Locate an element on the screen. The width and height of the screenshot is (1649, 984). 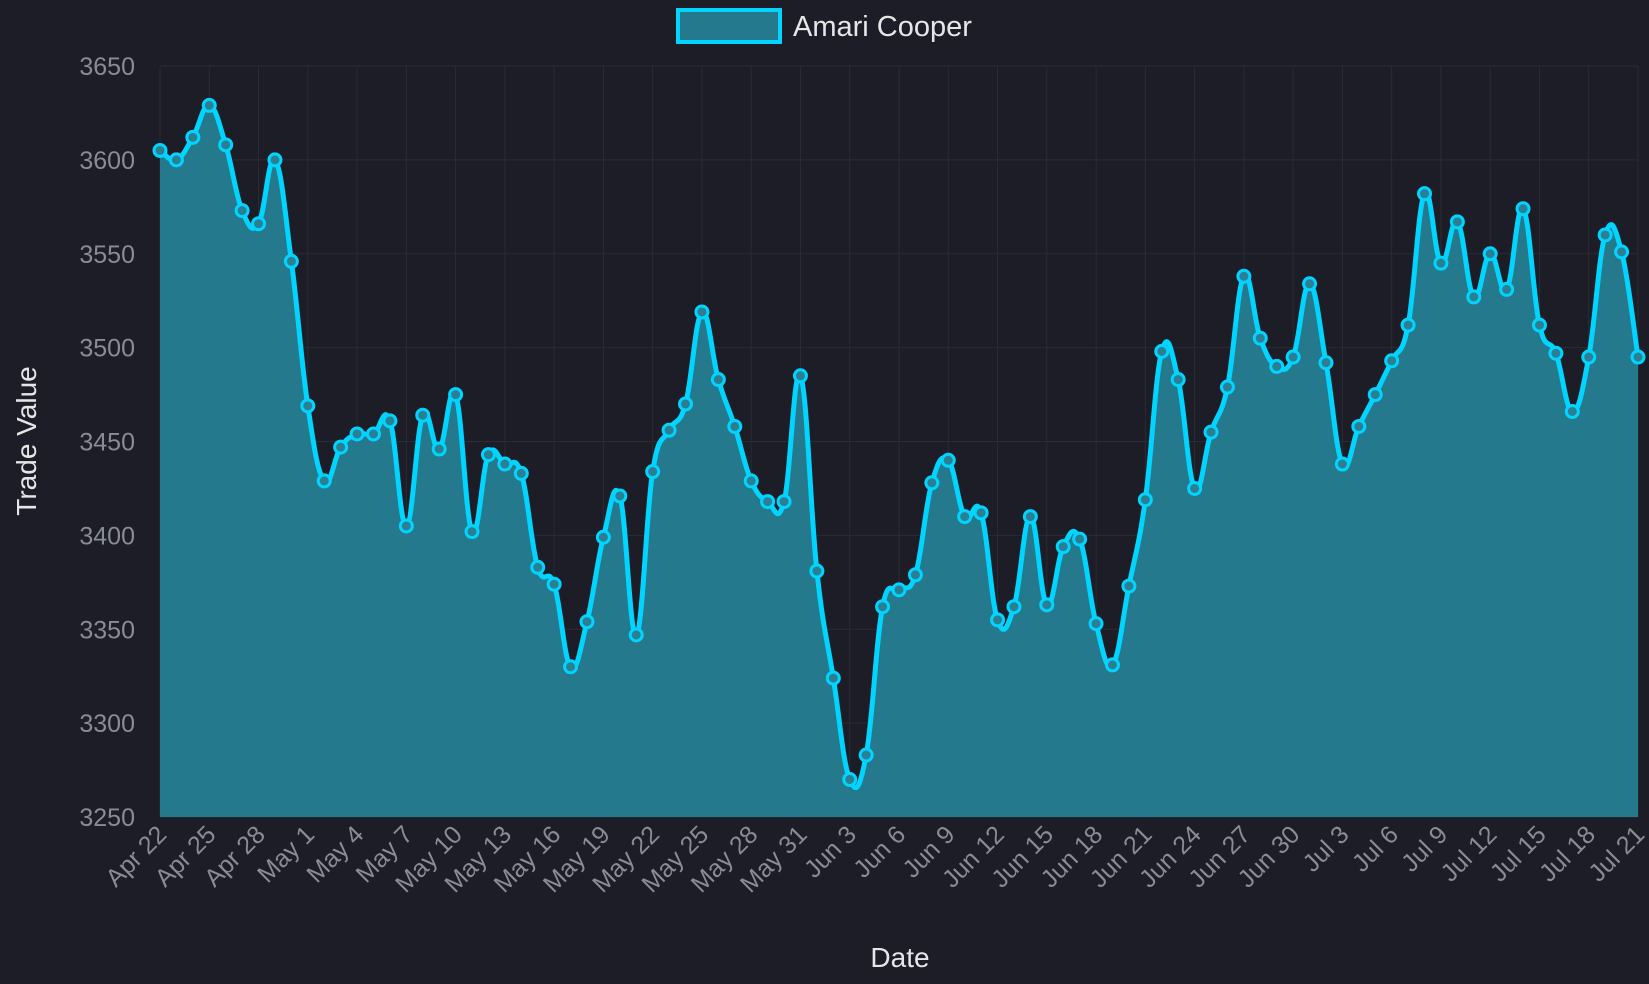
x-tick-label: Jun 6 is located at coordinates (879, 851).